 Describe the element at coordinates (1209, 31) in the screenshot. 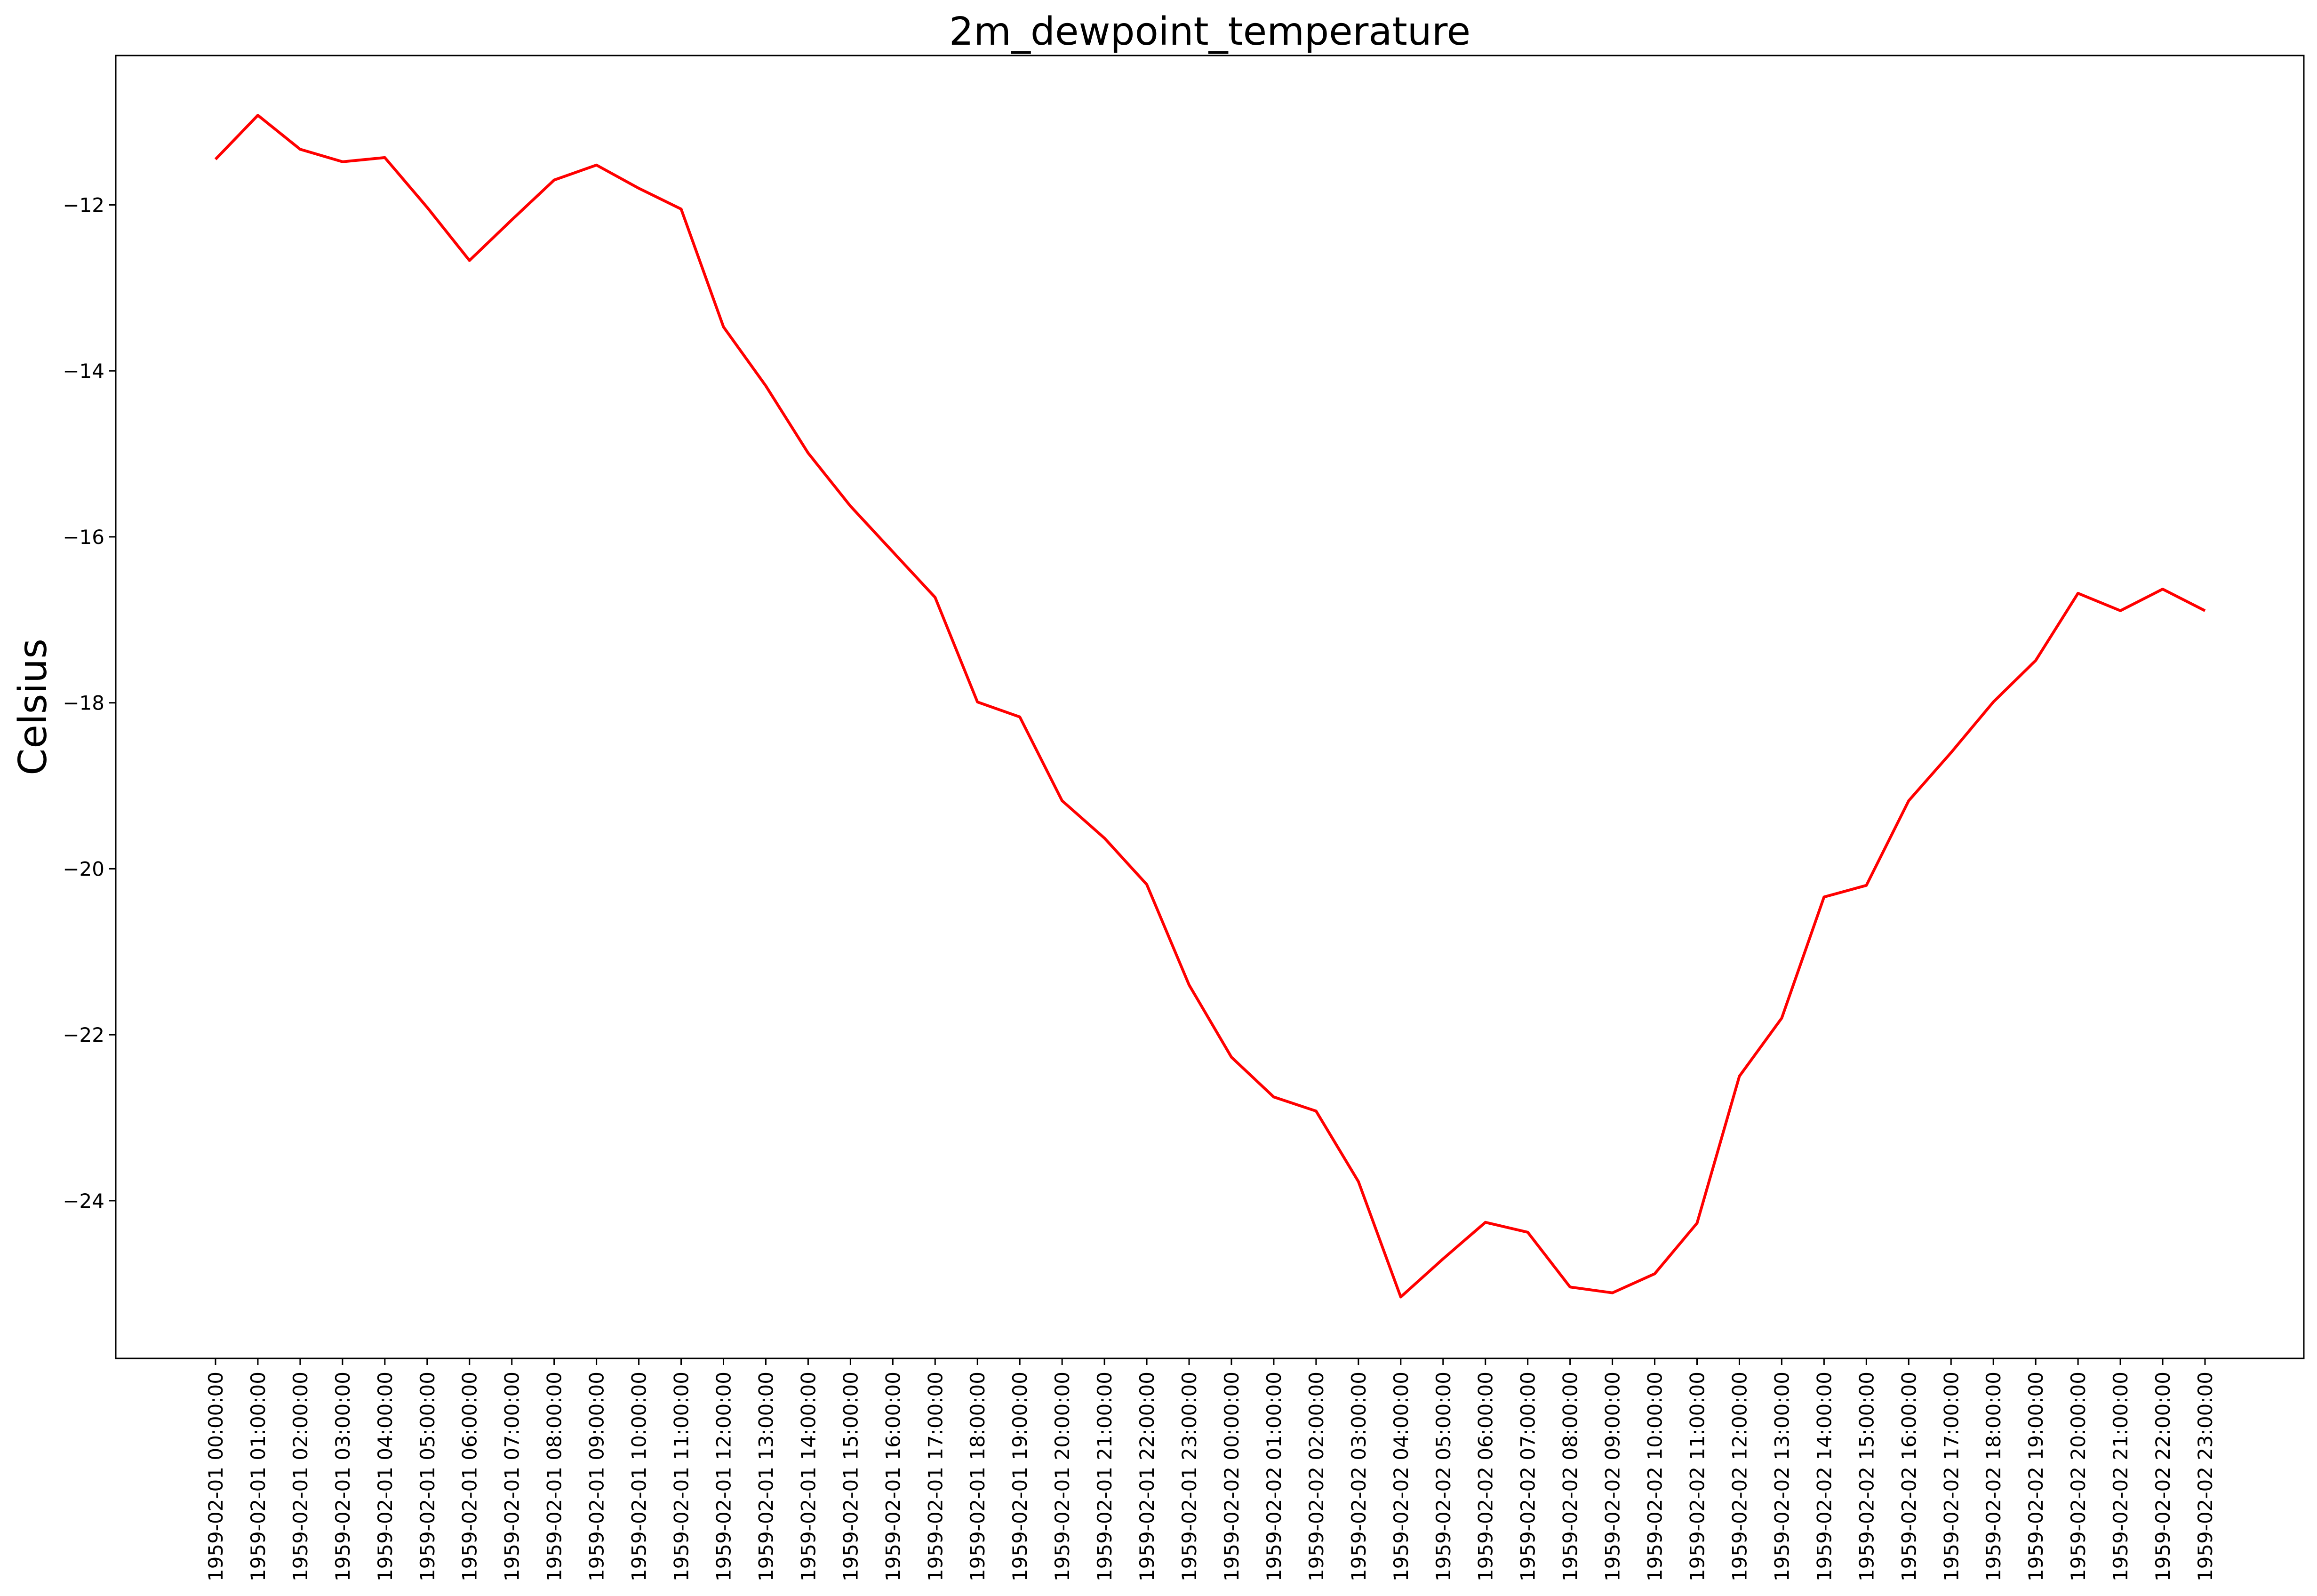

I see `chart-title: 2m_dewpoint_temperature` at that location.